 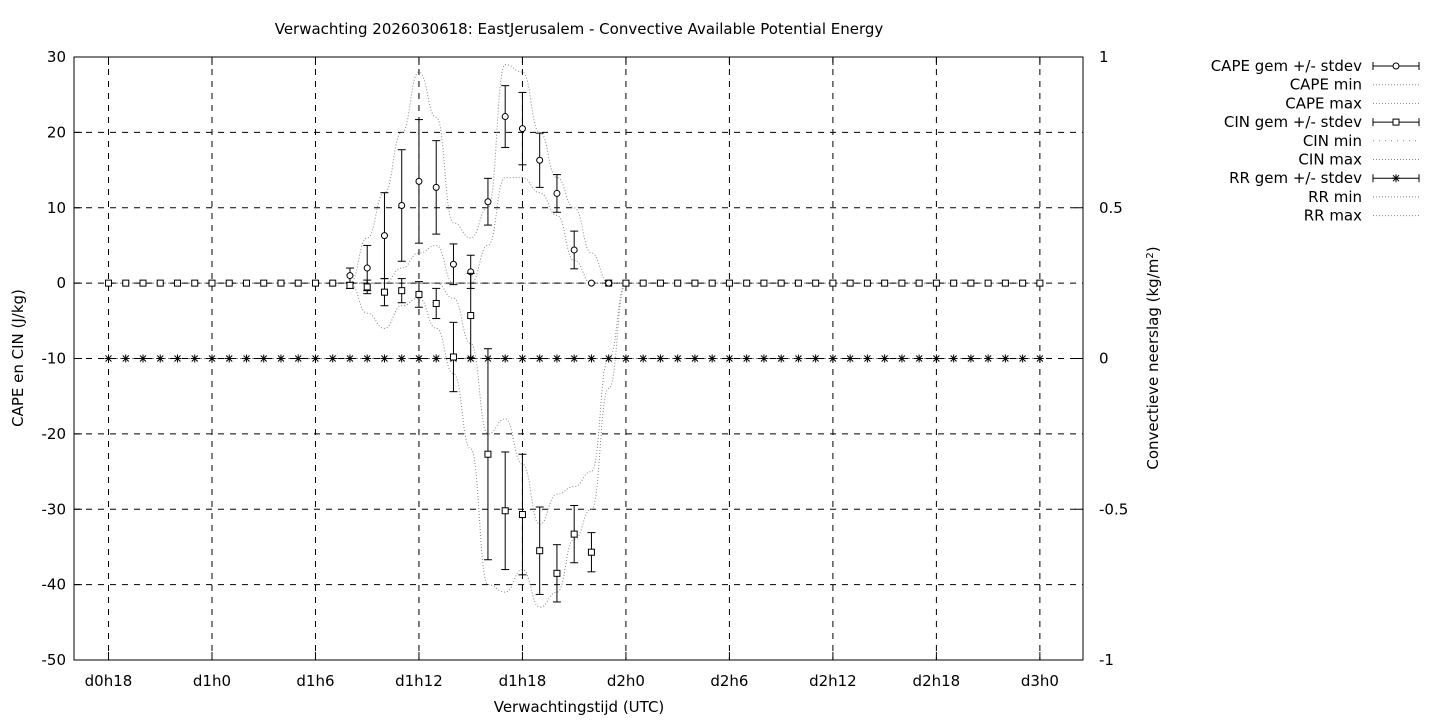 I want to click on y2-axis-label-end: ), so click(x=1153, y=249).